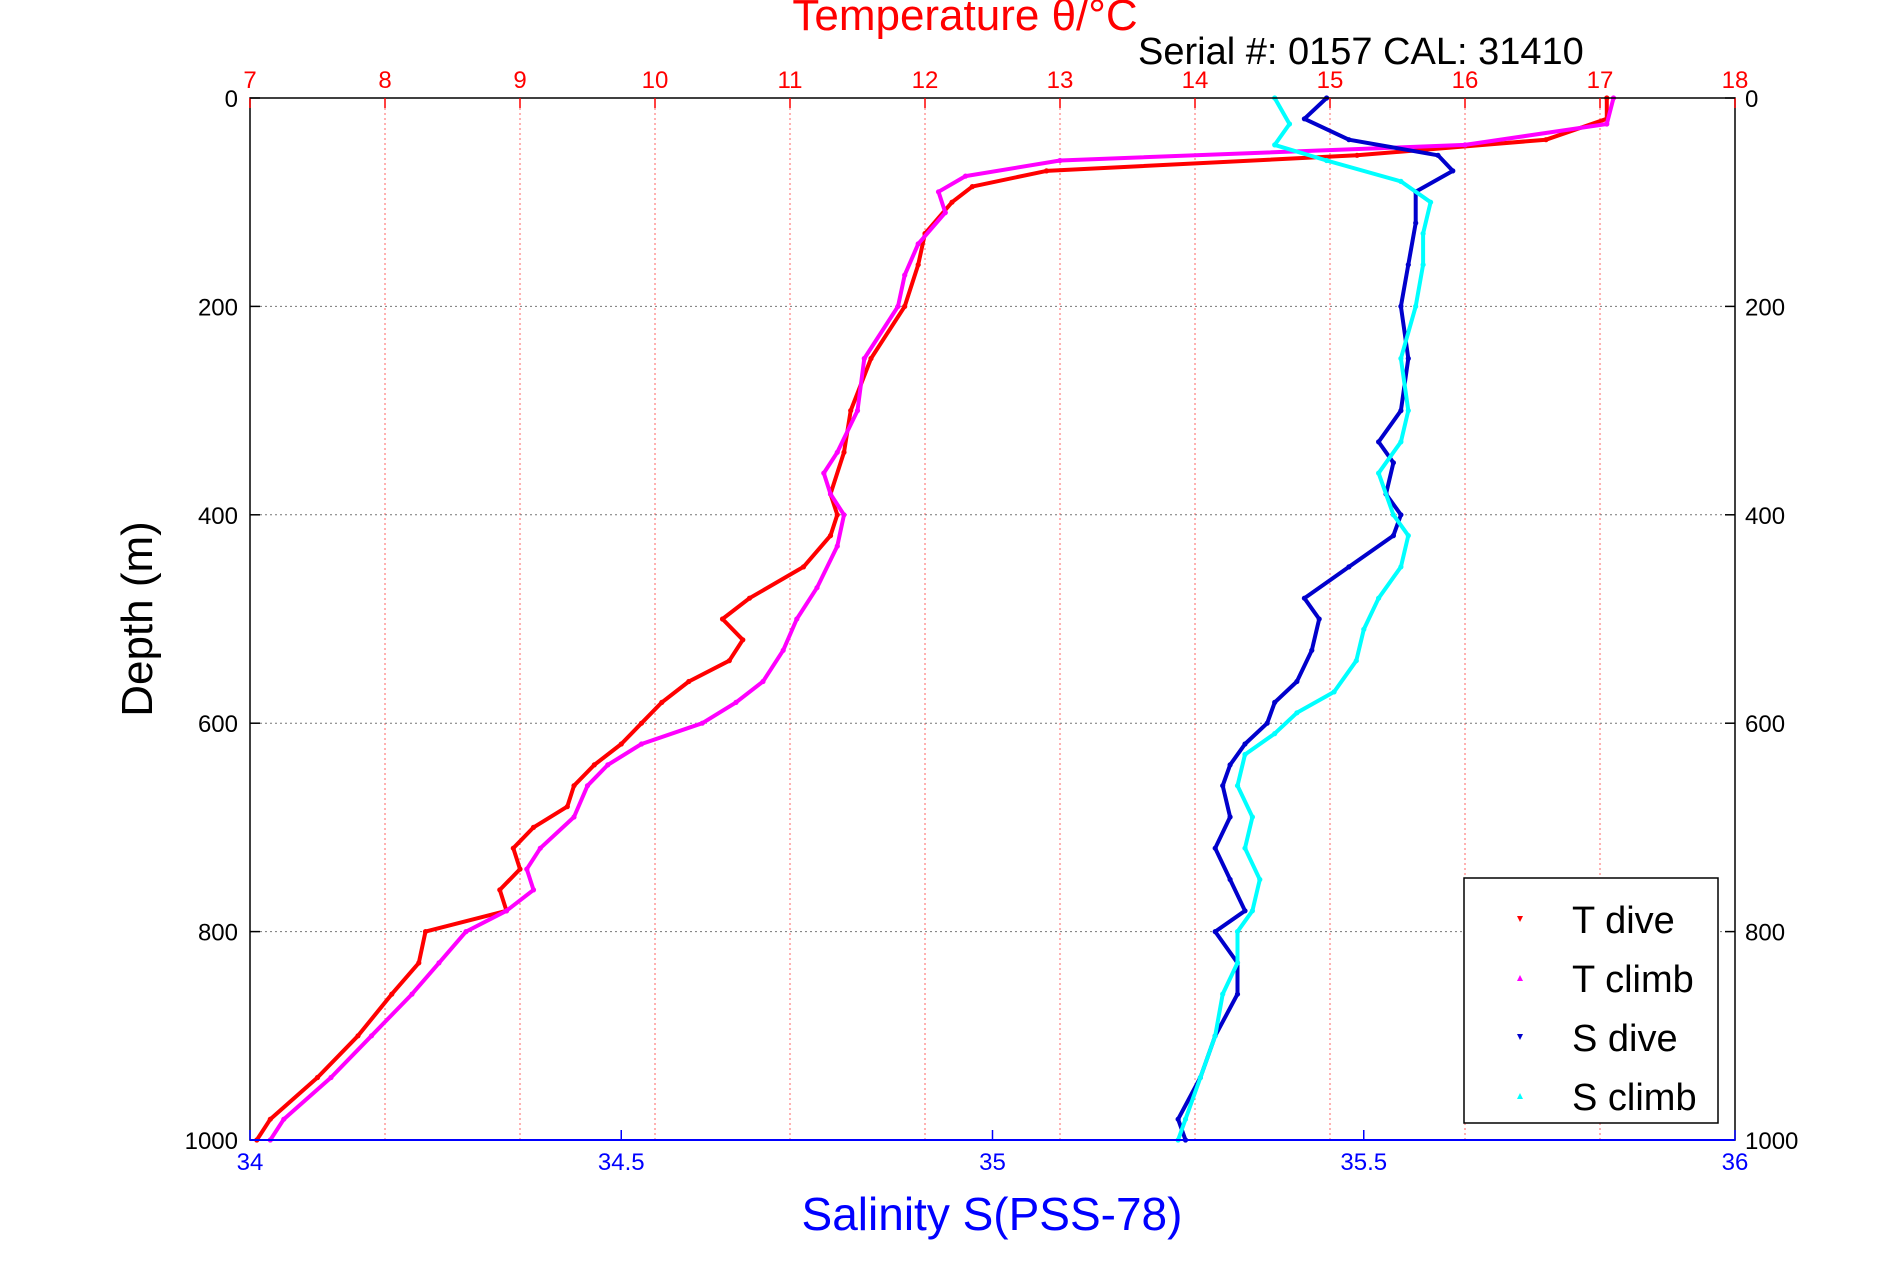 The width and height of the screenshot is (1891, 1262). I want to click on bottom-tick-label: 35, so click(992, 1162).